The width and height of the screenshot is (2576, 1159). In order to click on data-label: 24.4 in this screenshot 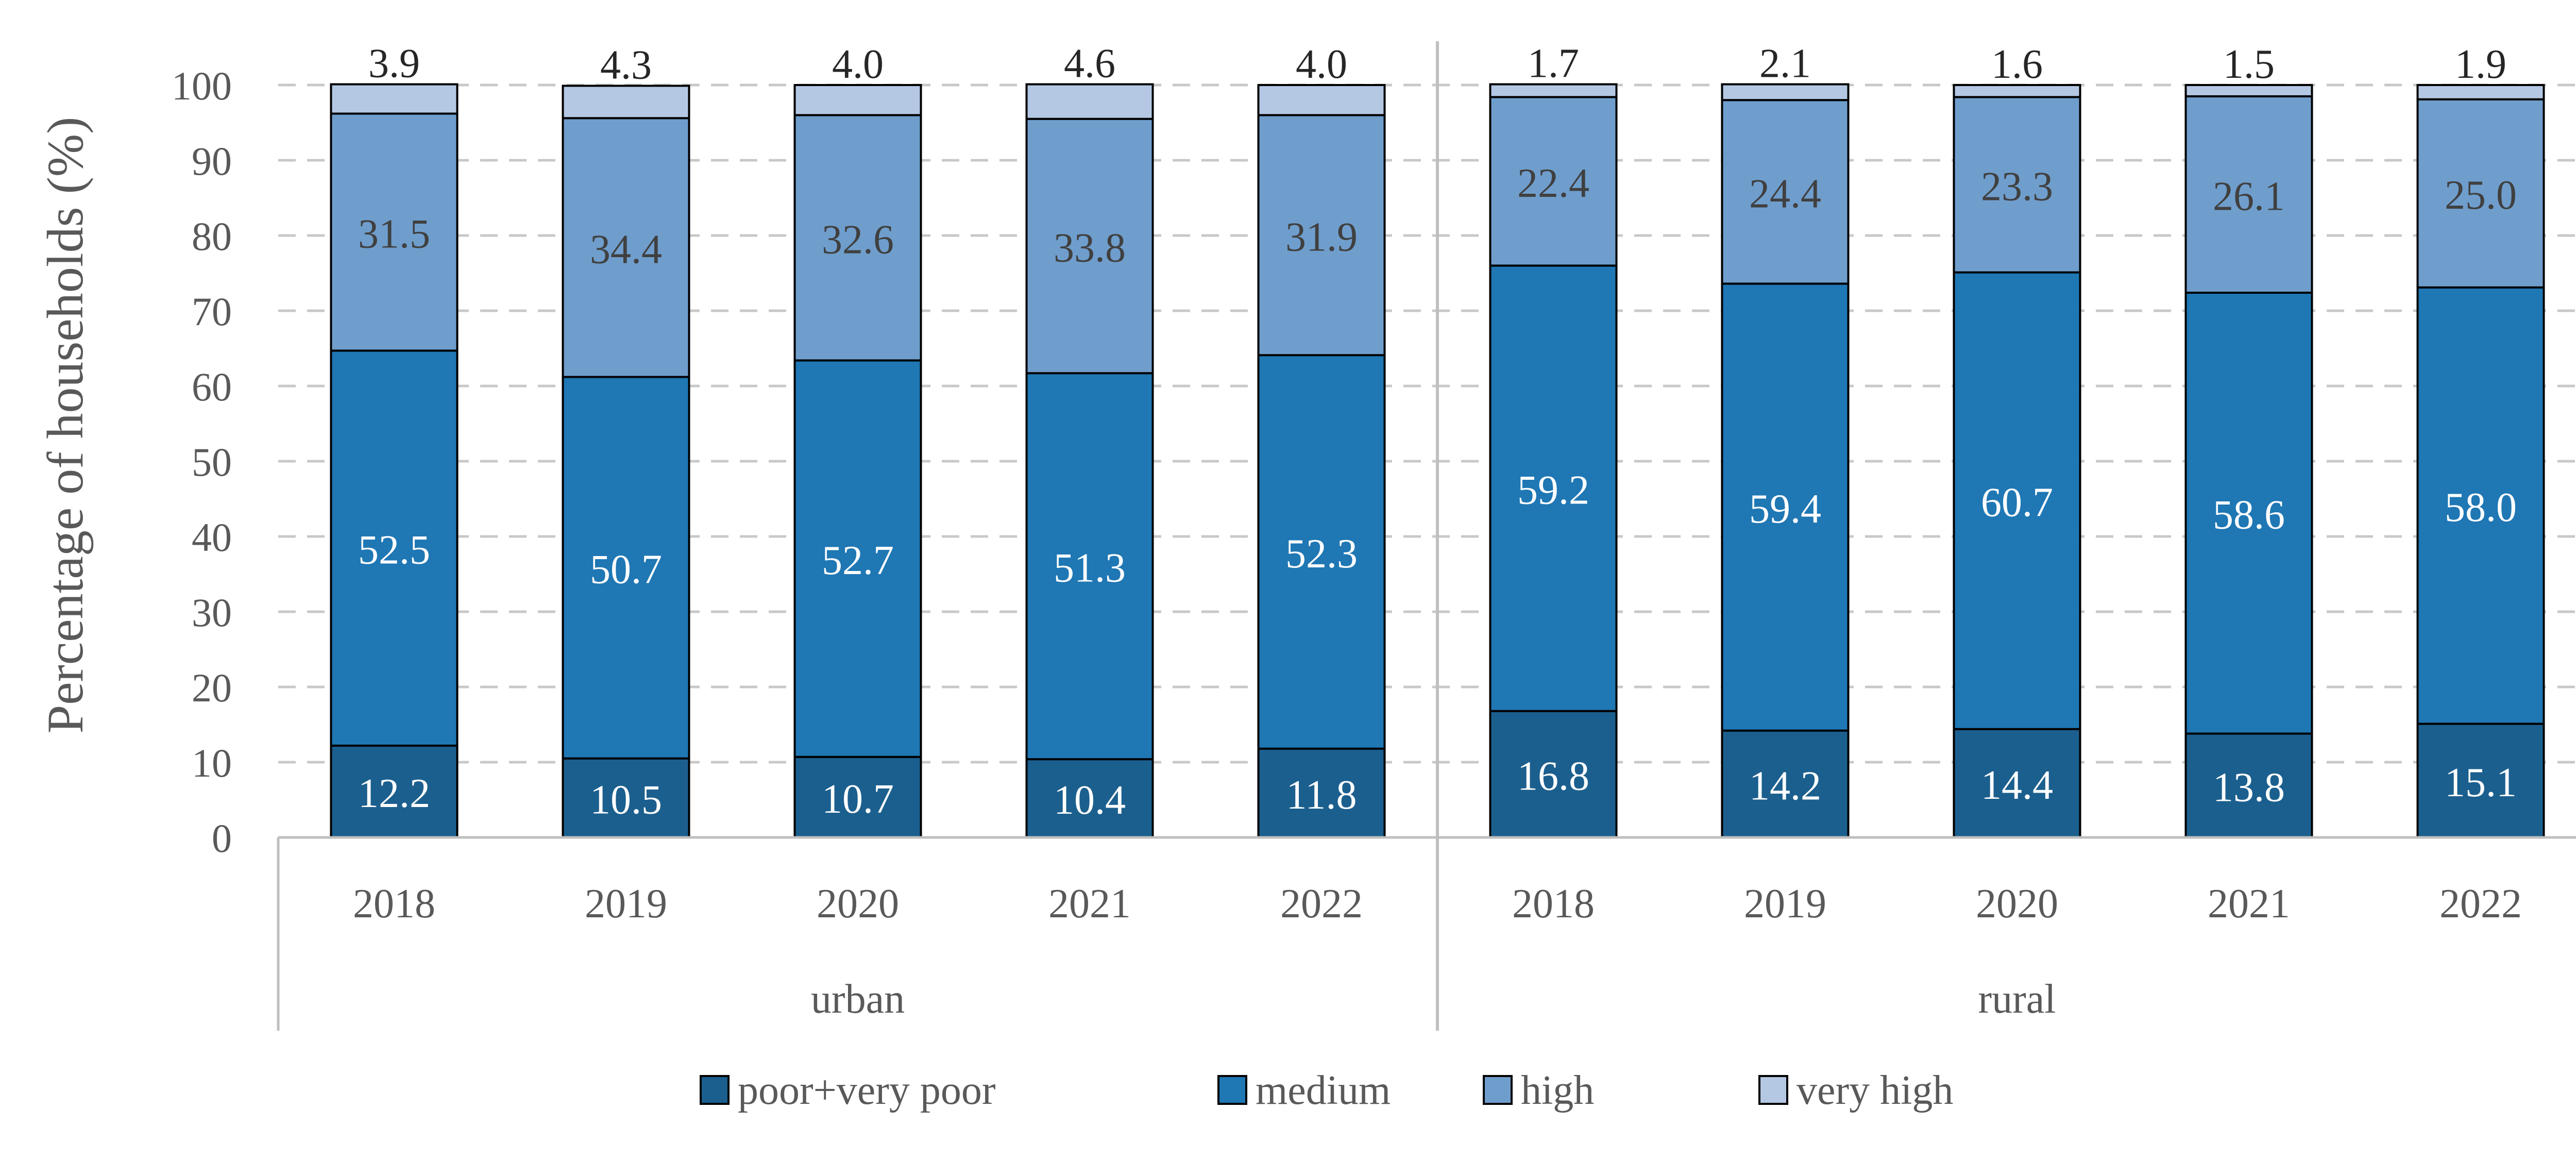, I will do `click(1785, 193)`.